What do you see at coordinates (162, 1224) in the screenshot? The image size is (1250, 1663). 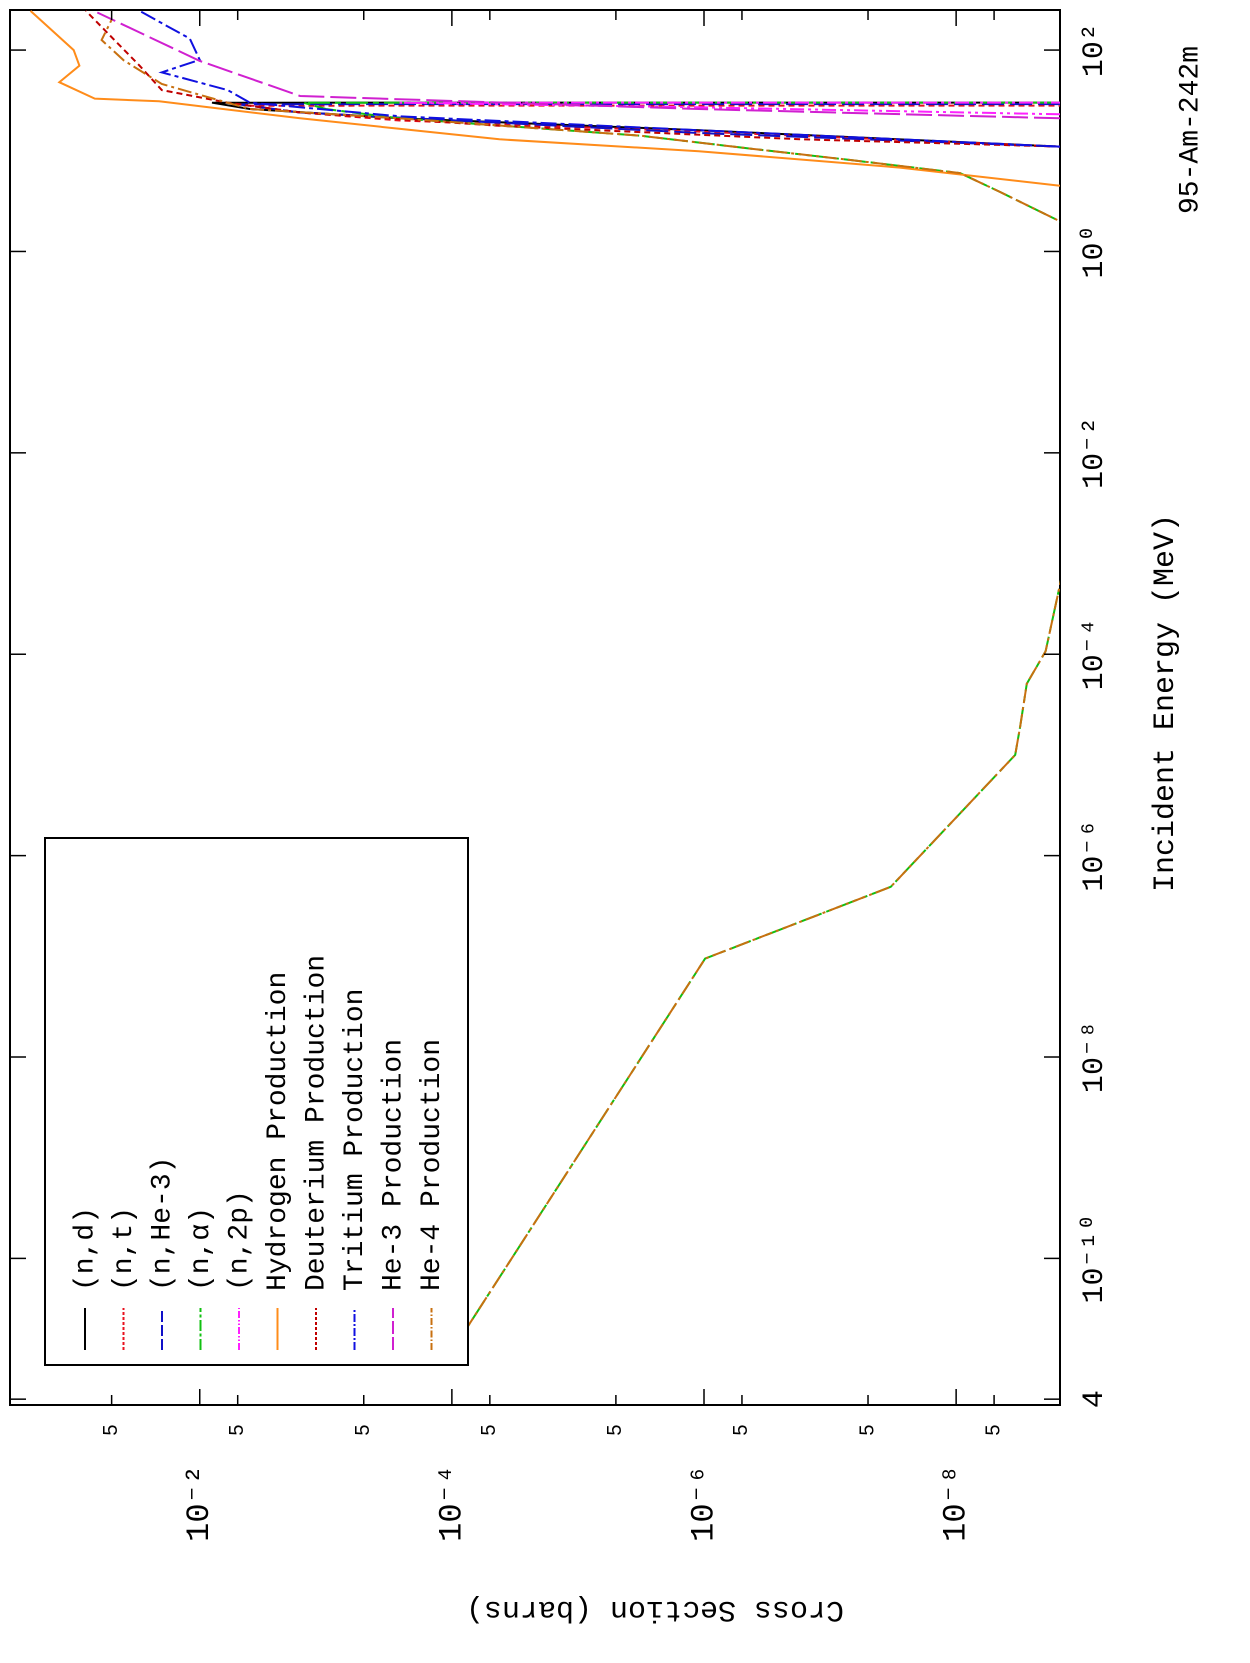 I see `legend-label: (n,He-3)` at bounding box center [162, 1224].